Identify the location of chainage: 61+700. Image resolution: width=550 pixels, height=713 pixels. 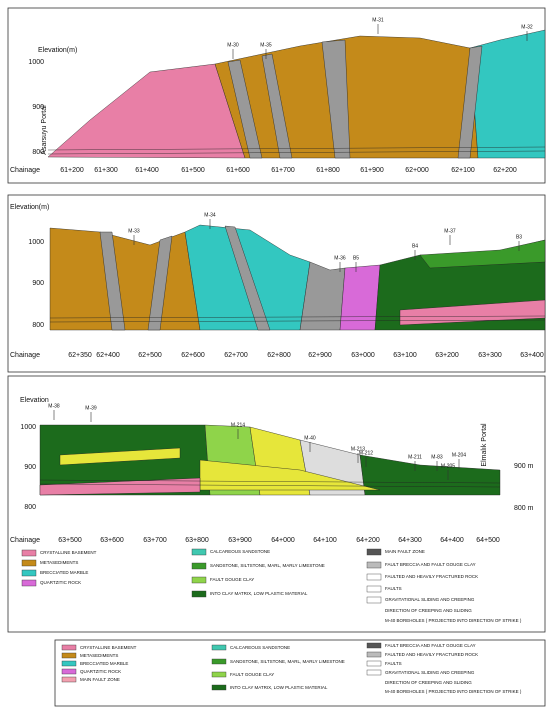
(283, 170).